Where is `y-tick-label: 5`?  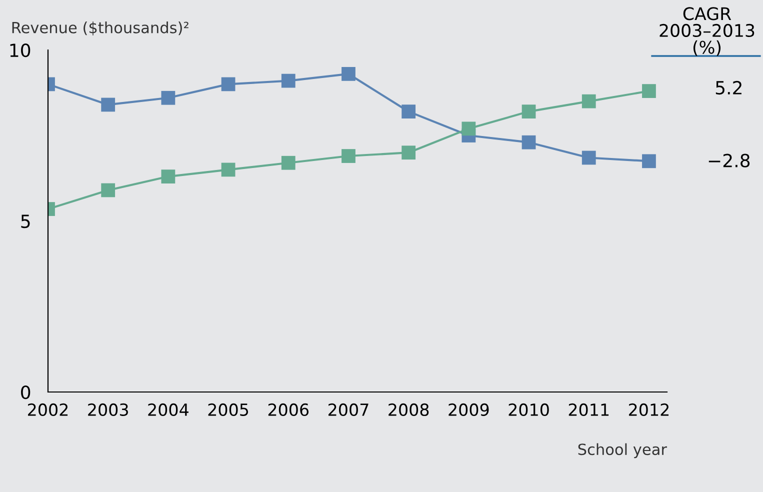
y-tick-label: 5 is located at coordinates (25, 221).